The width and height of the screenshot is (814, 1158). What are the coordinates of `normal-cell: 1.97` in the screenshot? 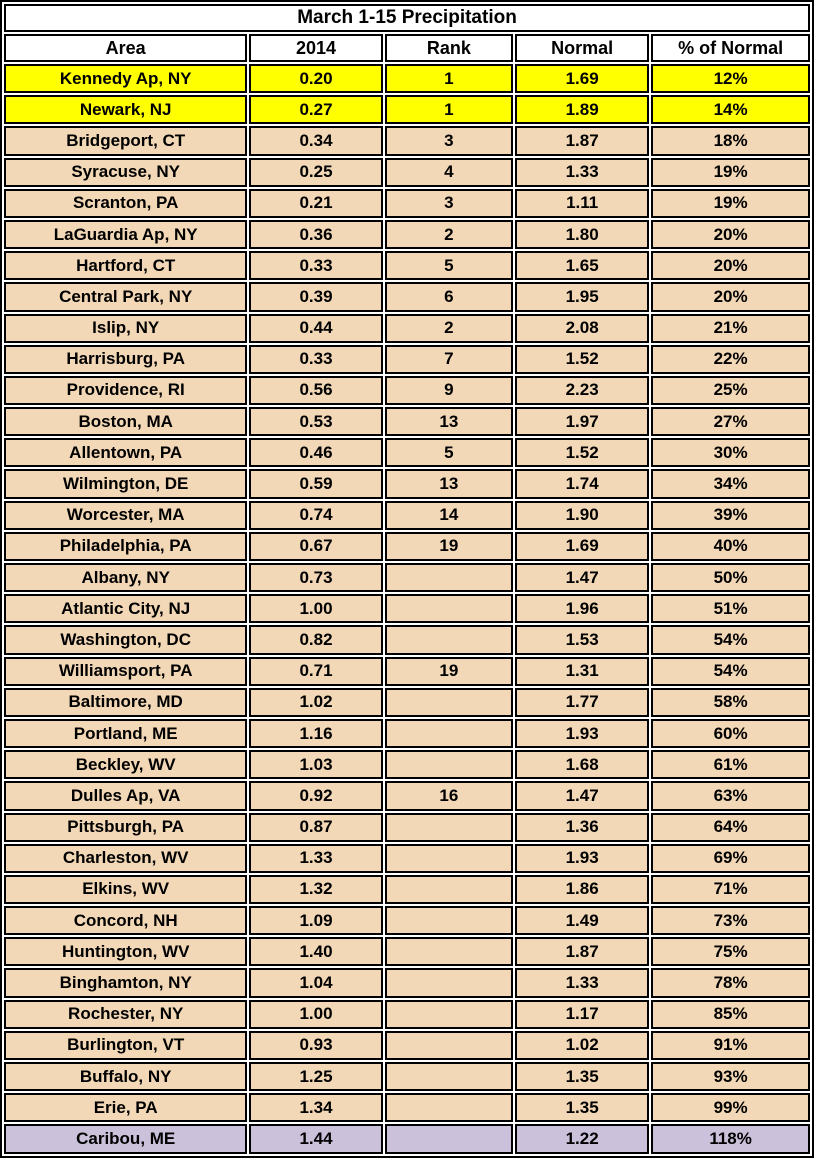 It's located at (582, 422).